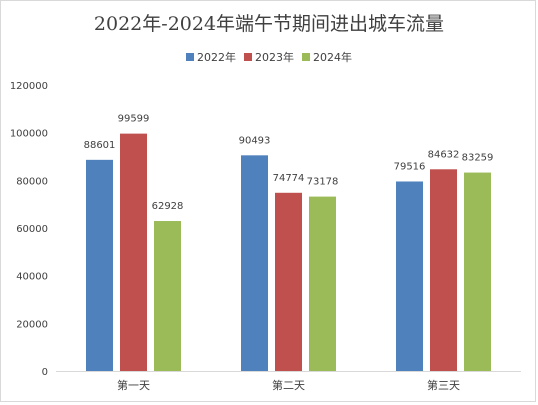 The height and width of the screenshot is (405, 538). What do you see at coordinates (32, 277) in the screenshot?
I see `y-tick-label: 40000` at bounding box center [32, 277].